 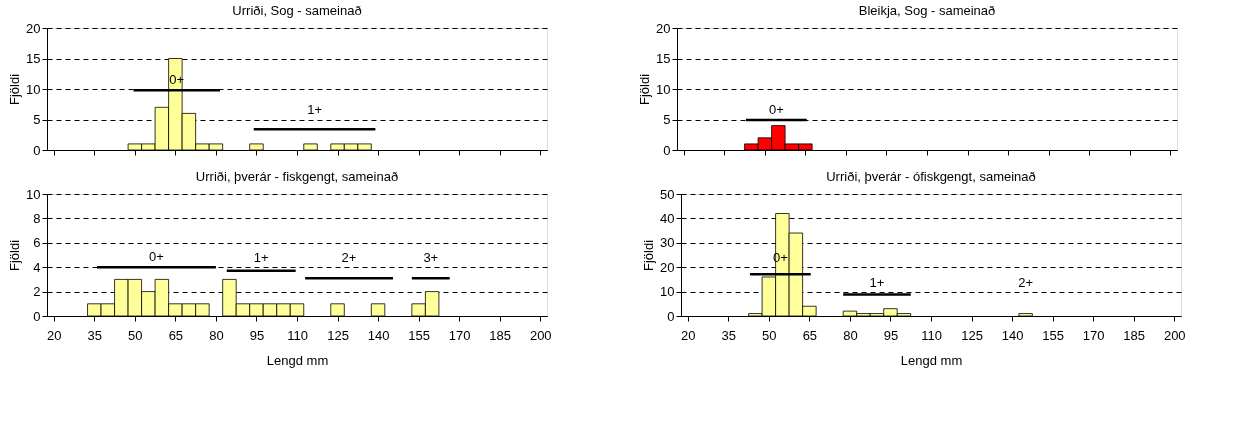 I want to click on y-tick-label: 40, so click(x=667, y=218).